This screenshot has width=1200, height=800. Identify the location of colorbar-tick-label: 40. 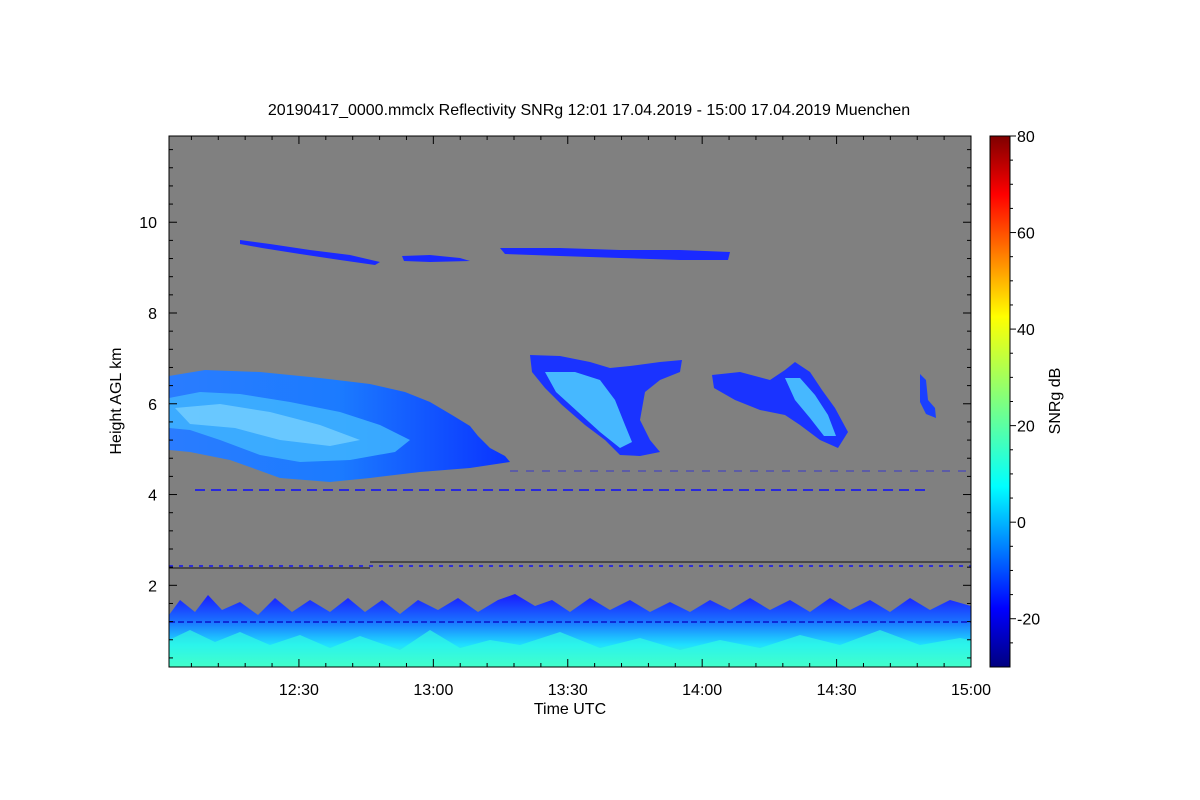
(1026, 330).